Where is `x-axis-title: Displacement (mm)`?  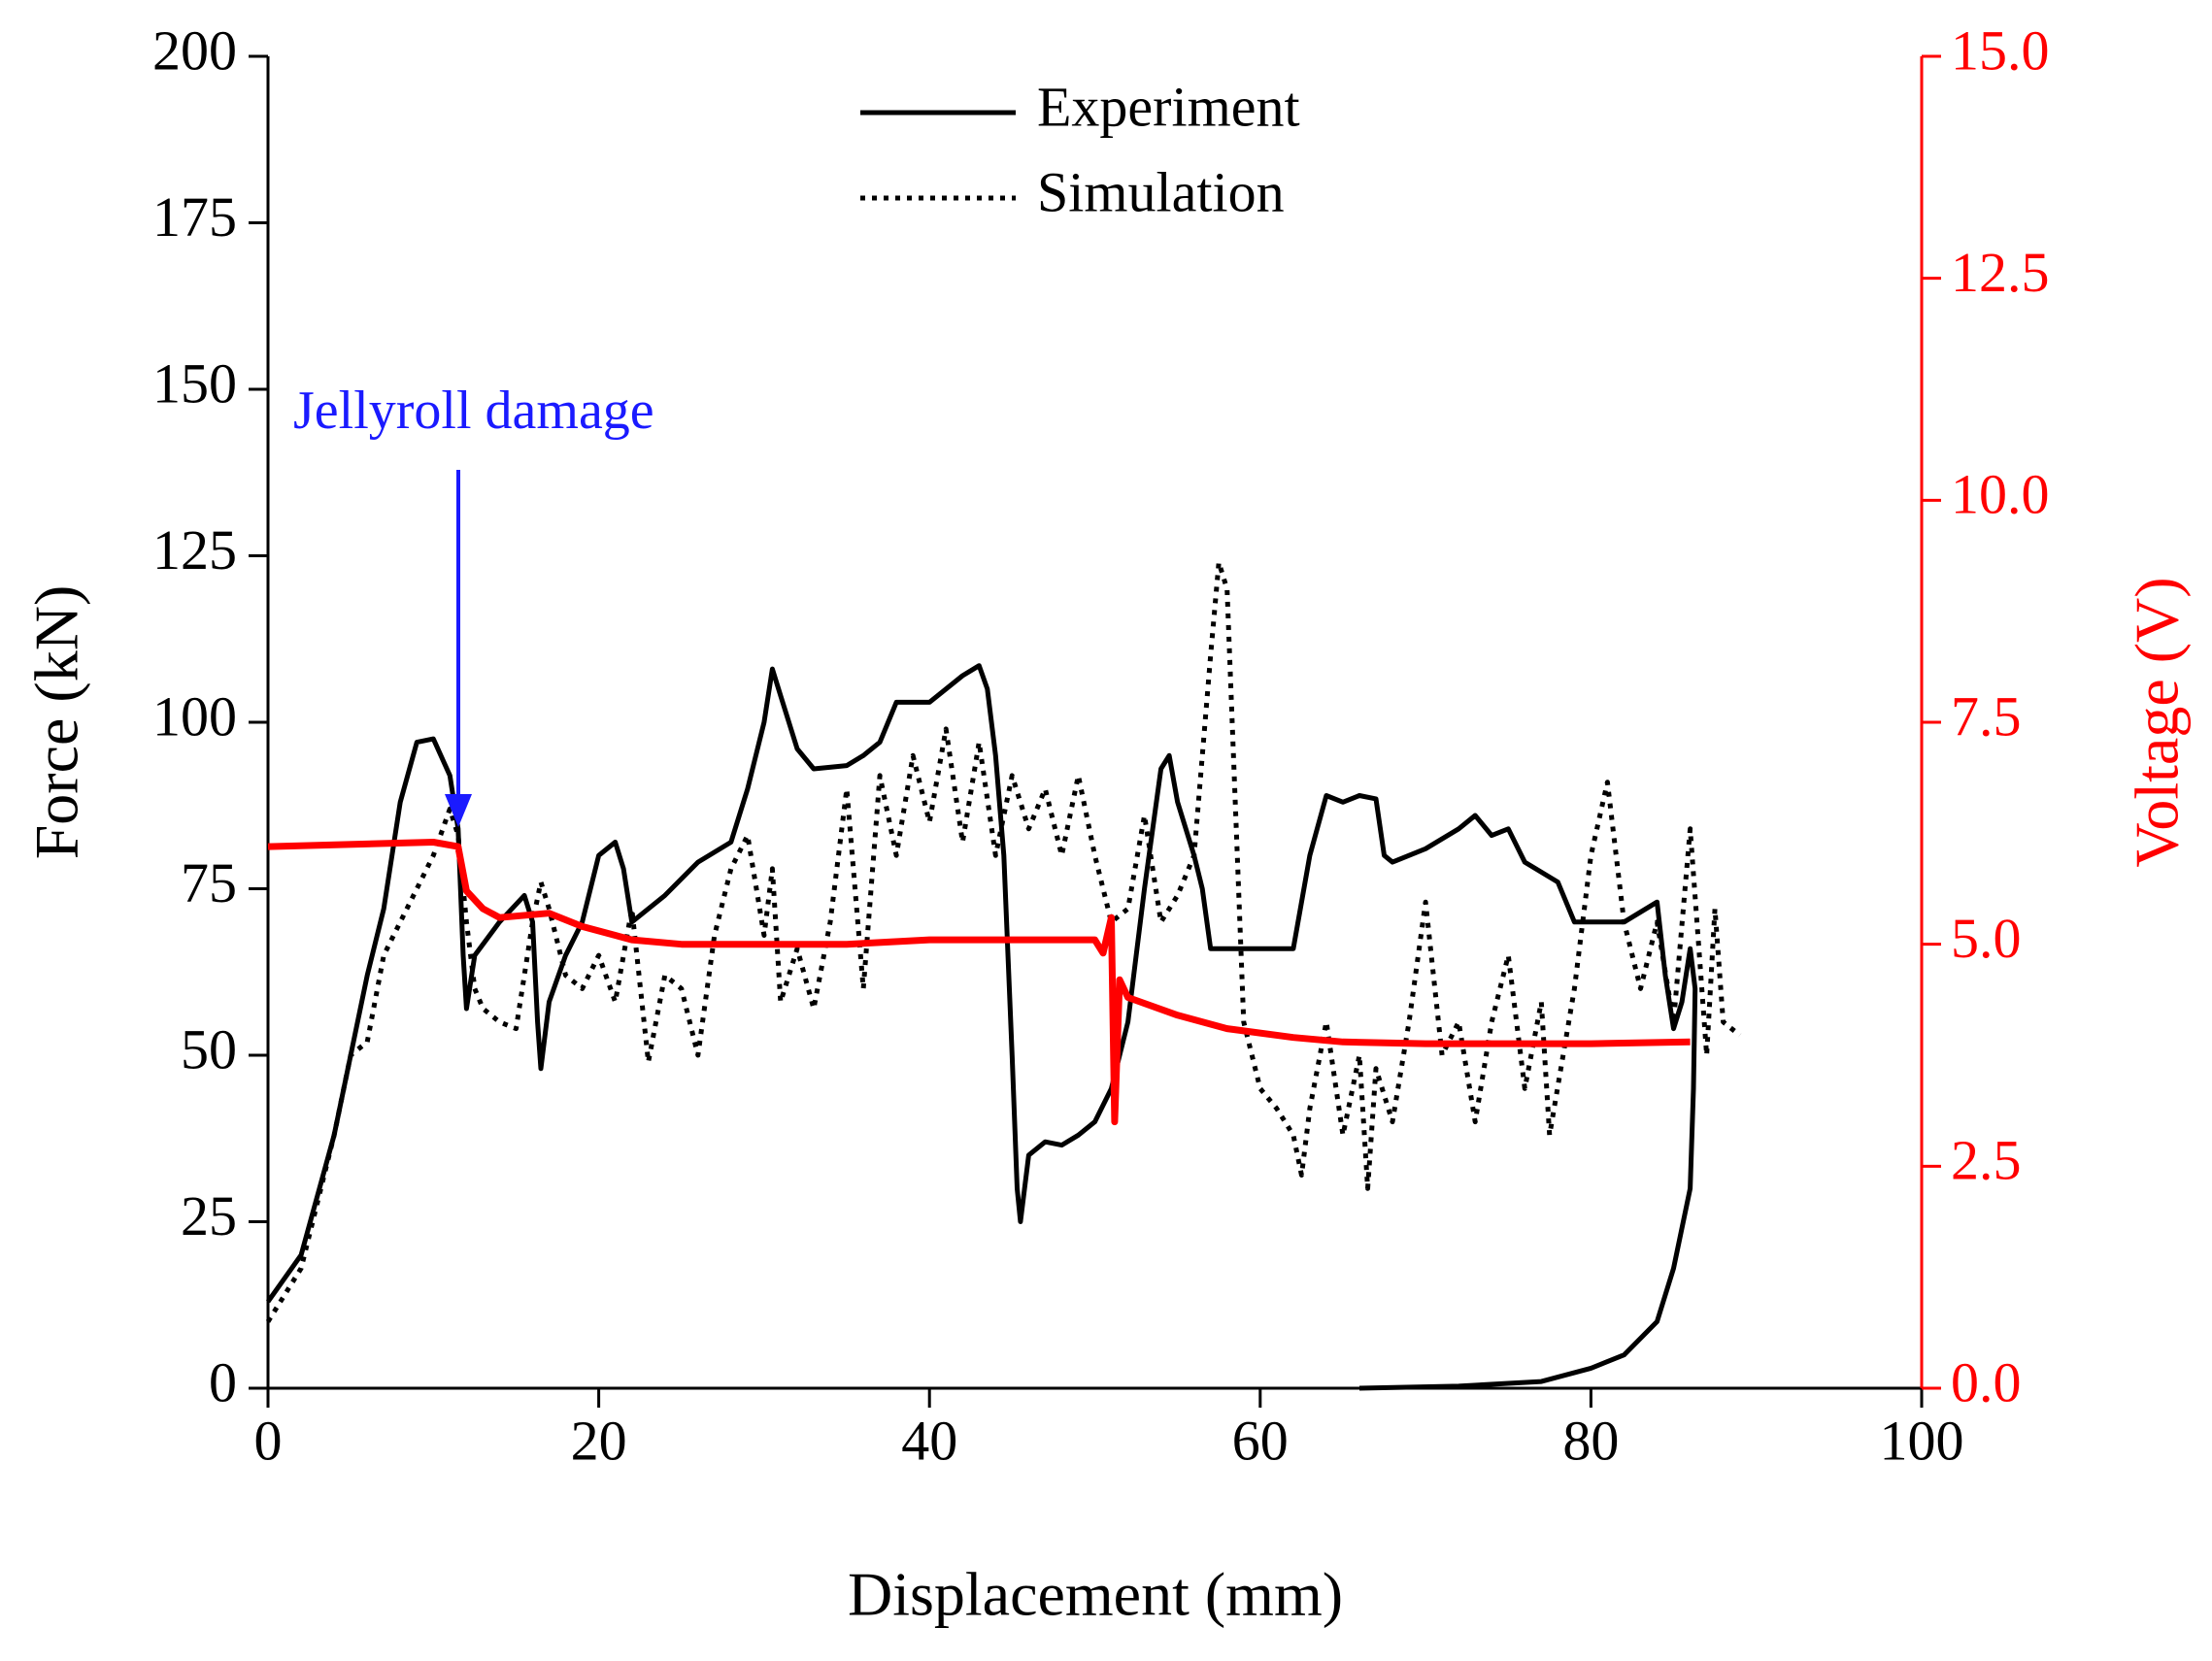
x-axis-title: Displacement (mm) is located at coordinates (1095, 1594).